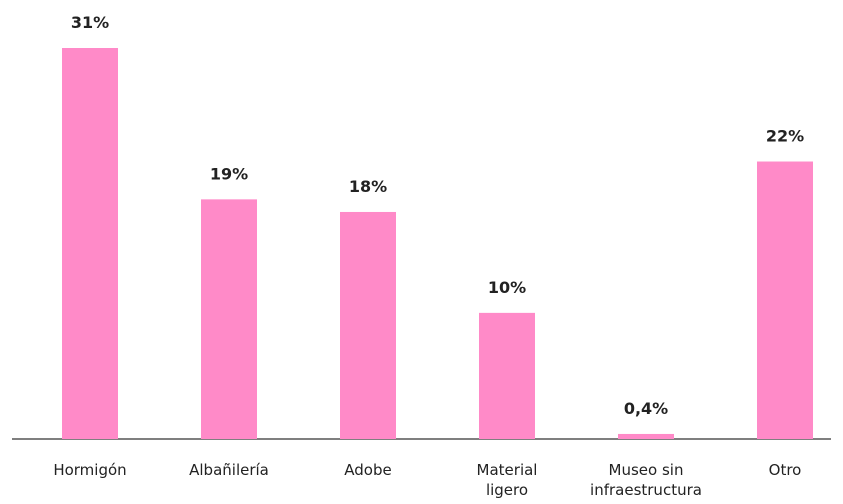 This screenshot has width=843, height=504. Describe the element at coordinates (646, 480) in the screenshot. I see `category-label-4: Museo sin infraestructura` at that location.